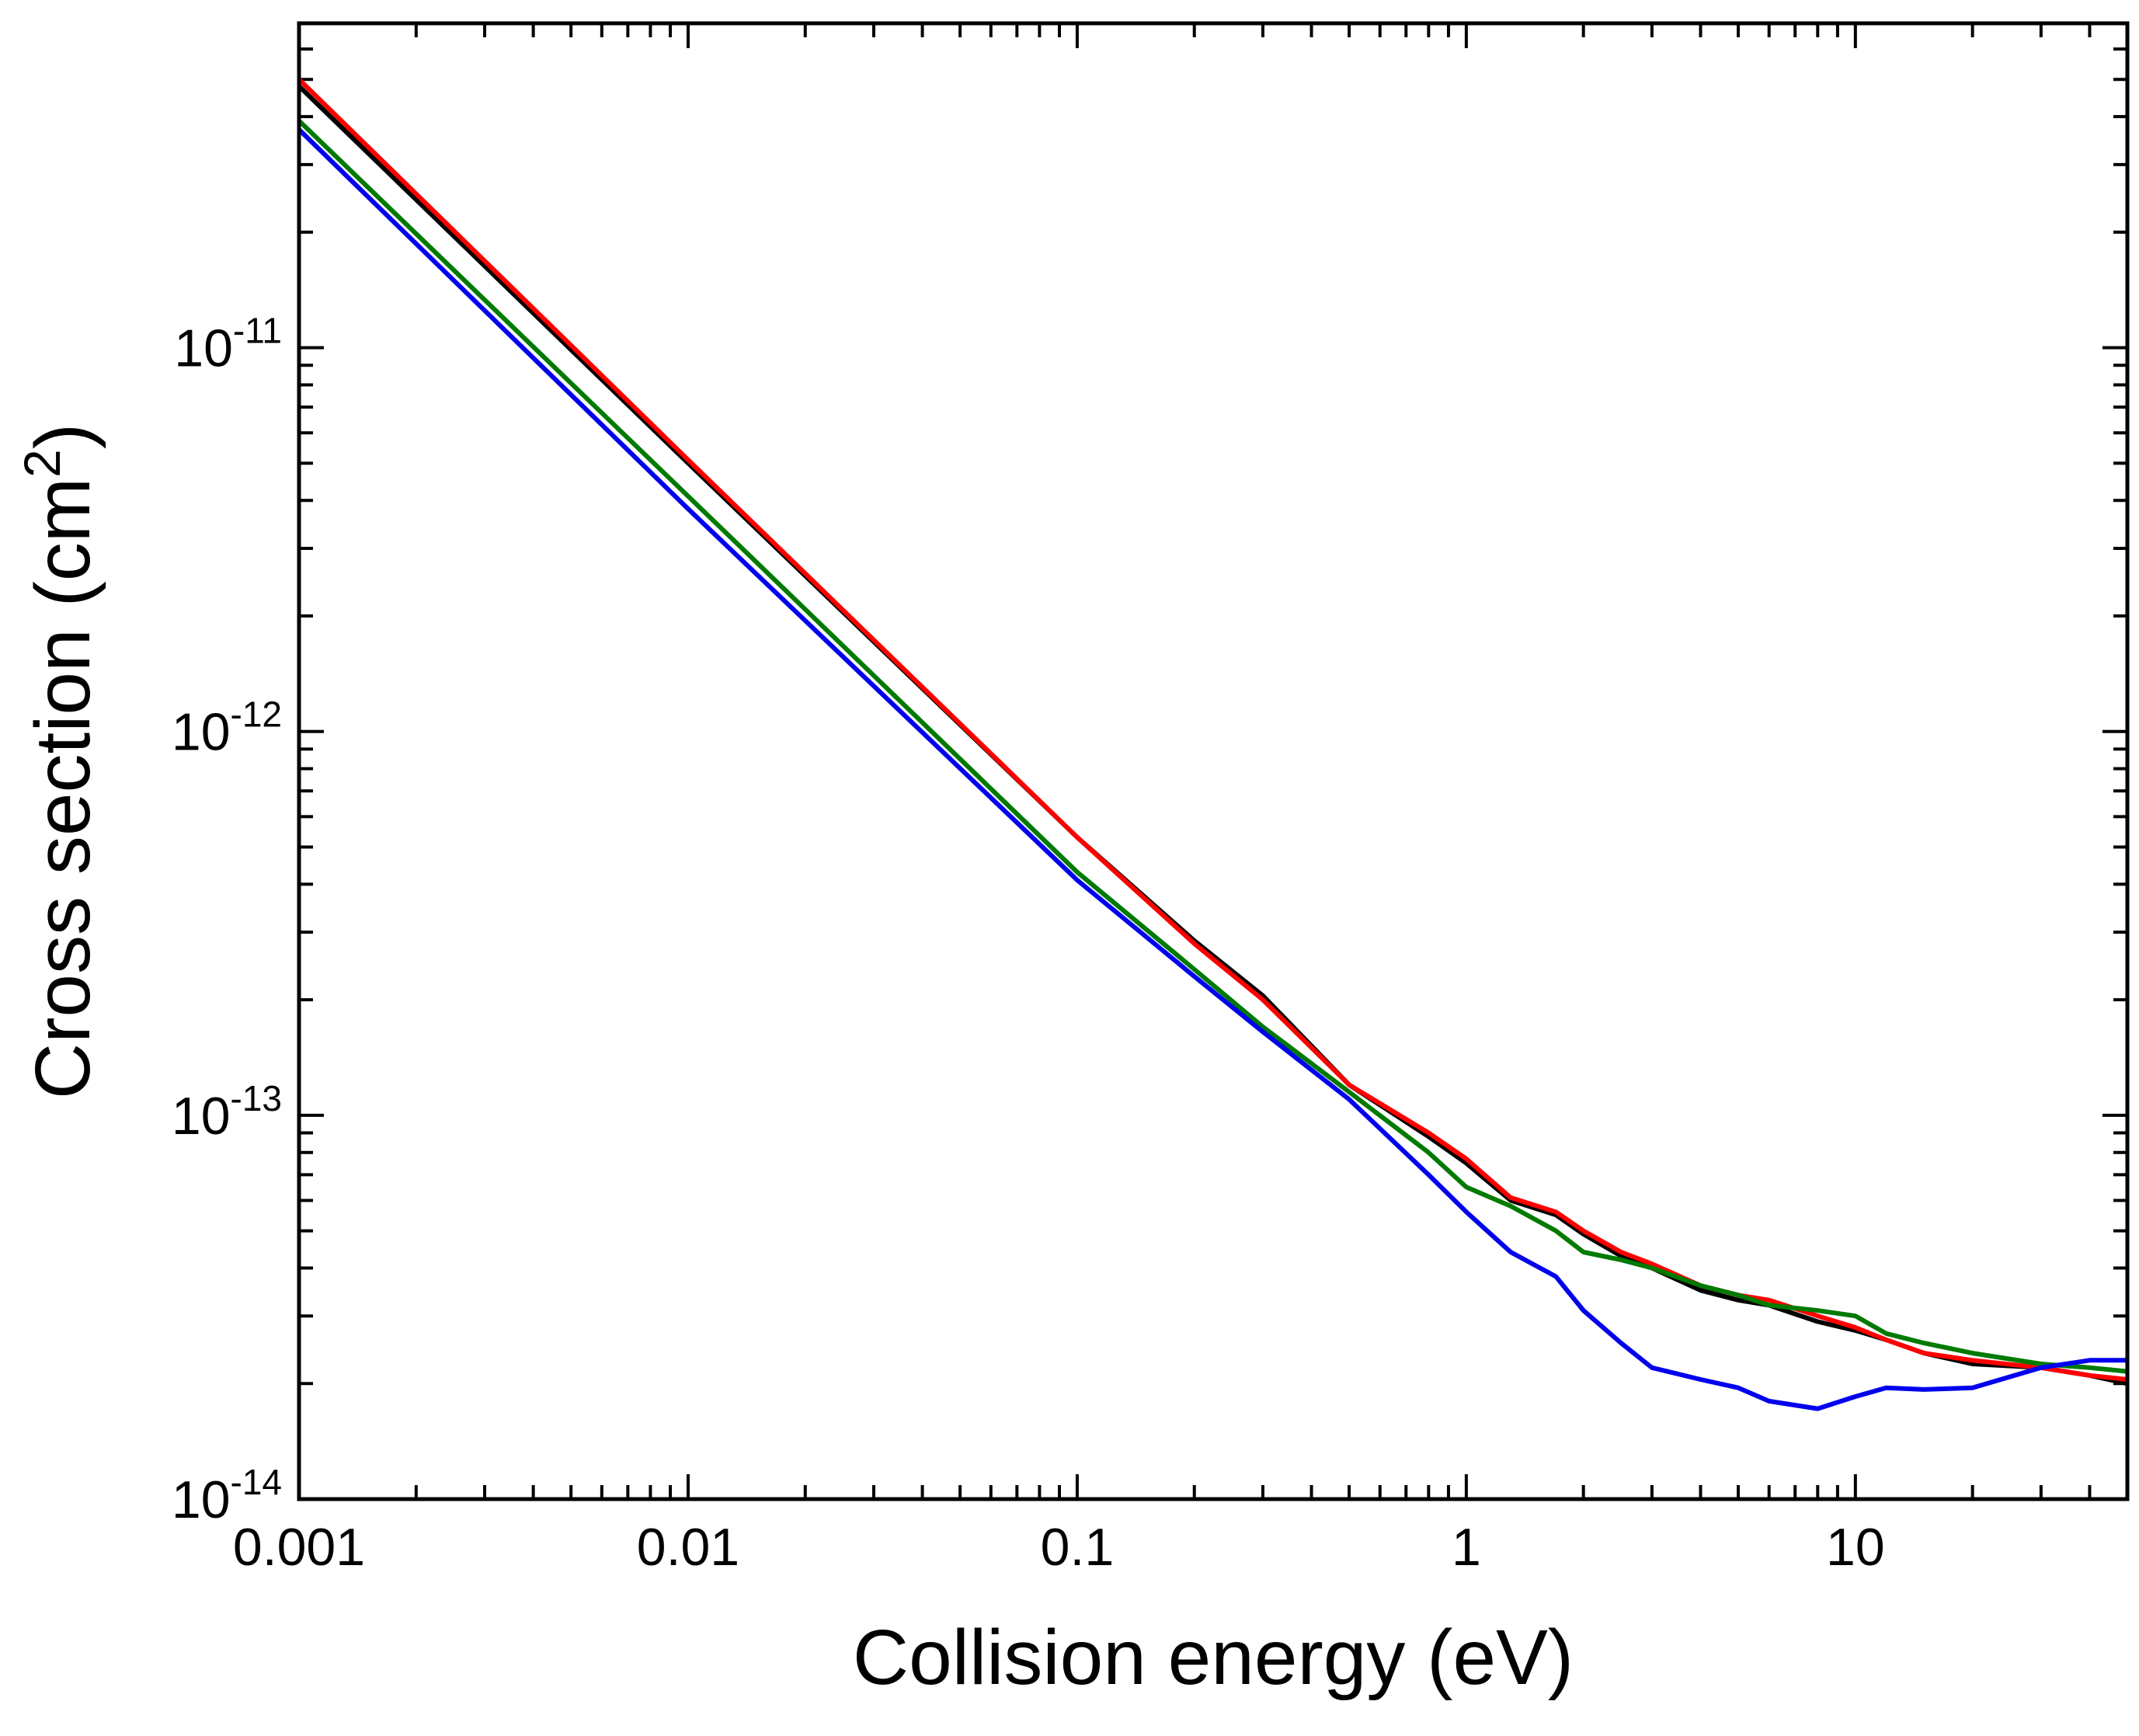 The height and width of the screenshot is (1736, 2139). Describe the element at coordinates (62, 436) in the screenshot. I see `y-axis-title-tail: )` at that location.